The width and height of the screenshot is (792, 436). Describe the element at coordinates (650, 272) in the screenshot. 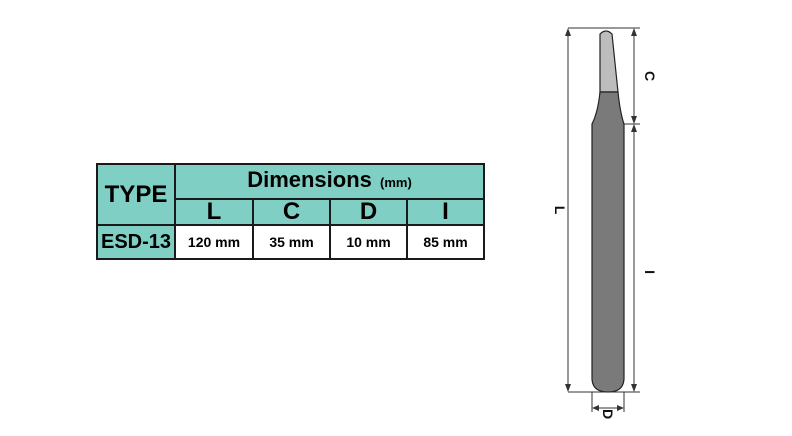

I see `label-i: I` at that location.